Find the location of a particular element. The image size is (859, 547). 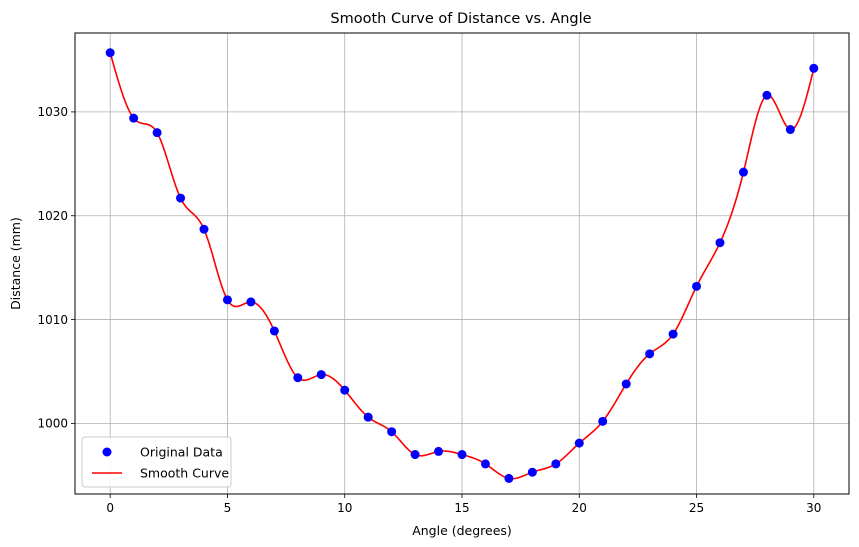

legend-label-original-data: Original Data is located at coordinates (181, 452).